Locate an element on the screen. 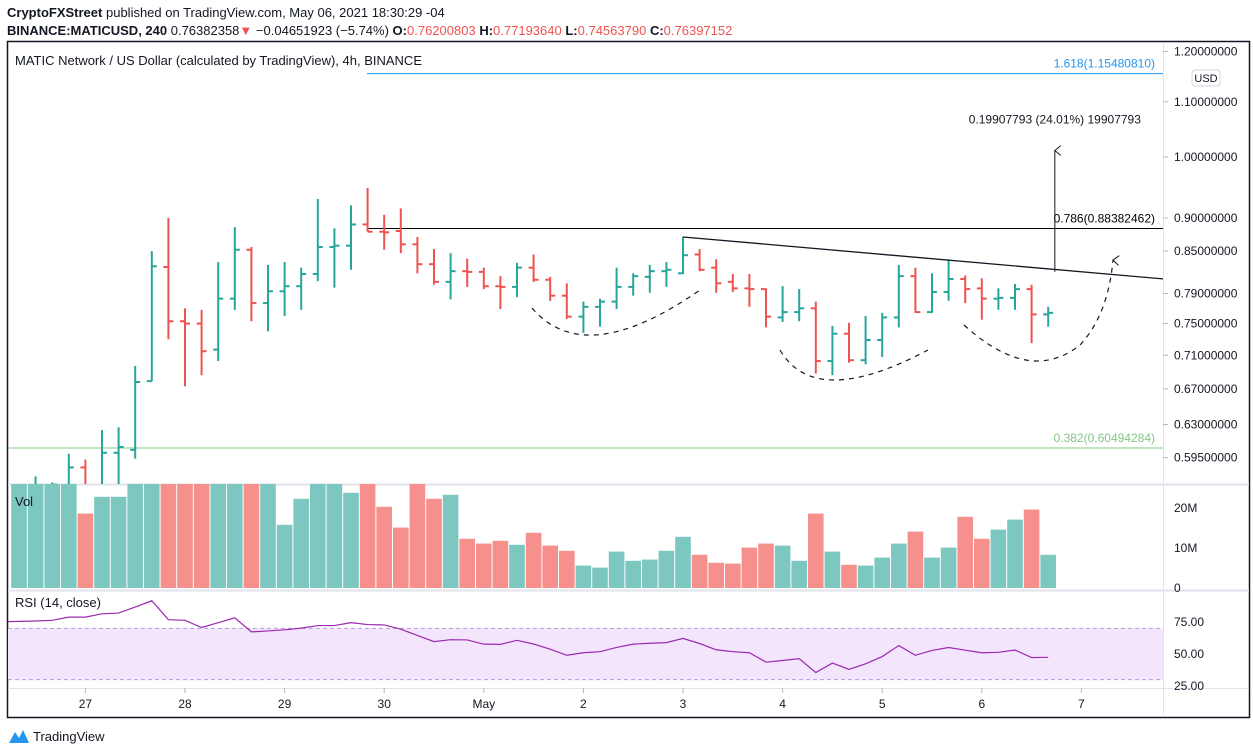  rsi-pane is located at coordinates (585, 640).